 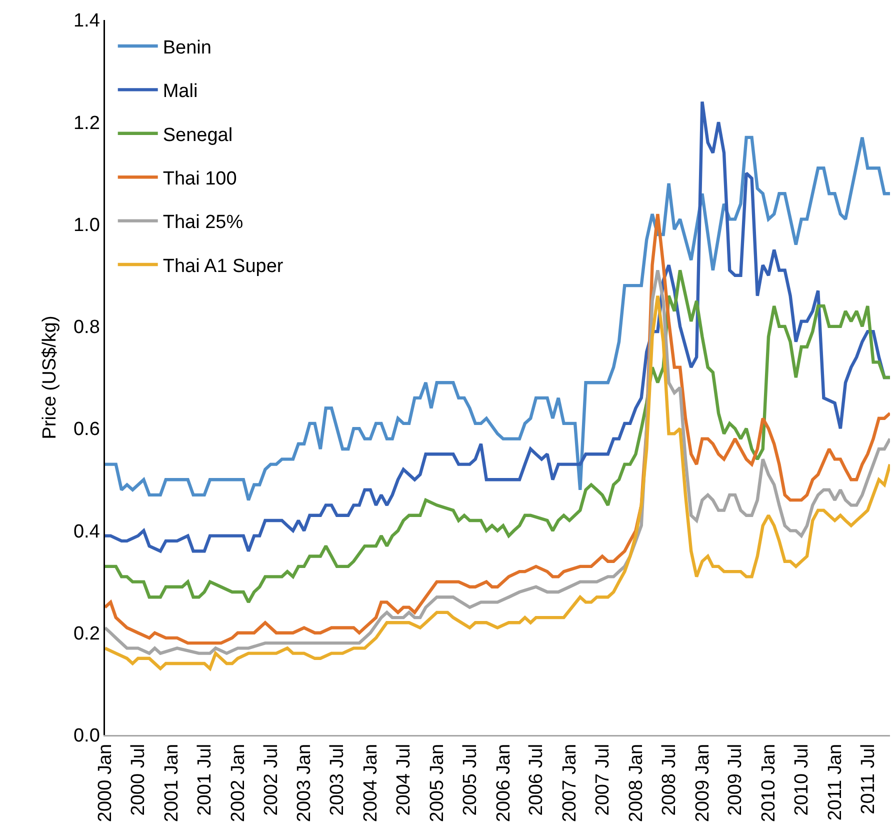 What do you see at coordinates (86, 634) in the screenshot?
I see `y-tick-label: 0.2` at bounding box center [86, 634].